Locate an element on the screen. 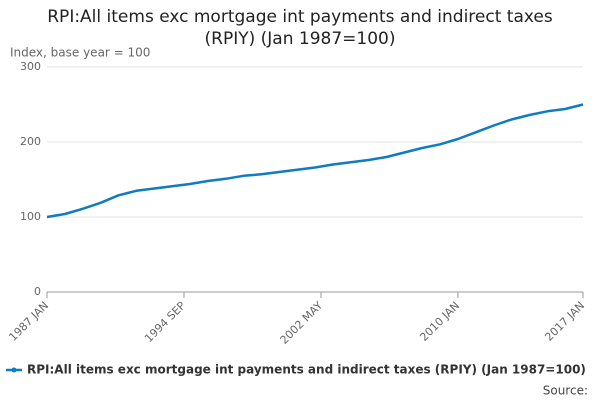 Image resolution: width=600 pixels, height=400 pixels. y-axis-label: Index, base year = 100 is located at coordinates (80, 53).